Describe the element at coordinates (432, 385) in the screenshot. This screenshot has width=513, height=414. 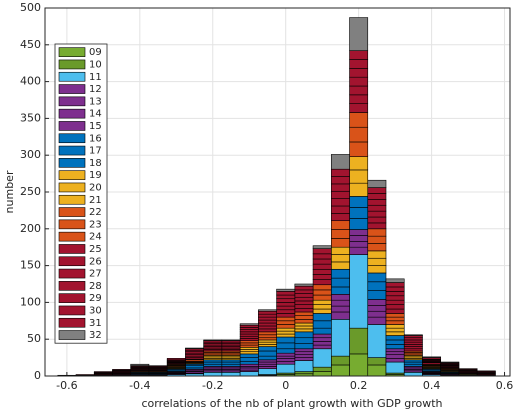
I see `x-tick-label: 0.4` at that location.